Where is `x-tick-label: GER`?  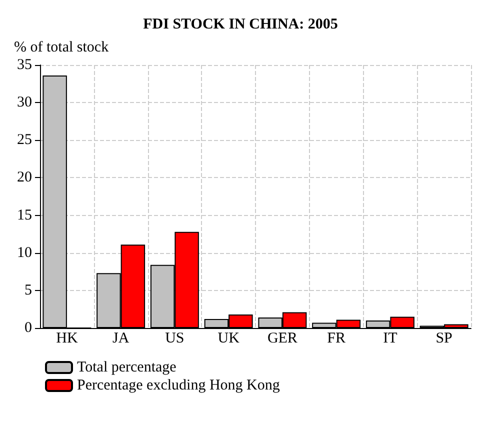
x-tick-label: GER is located at coordinates (282, 338).